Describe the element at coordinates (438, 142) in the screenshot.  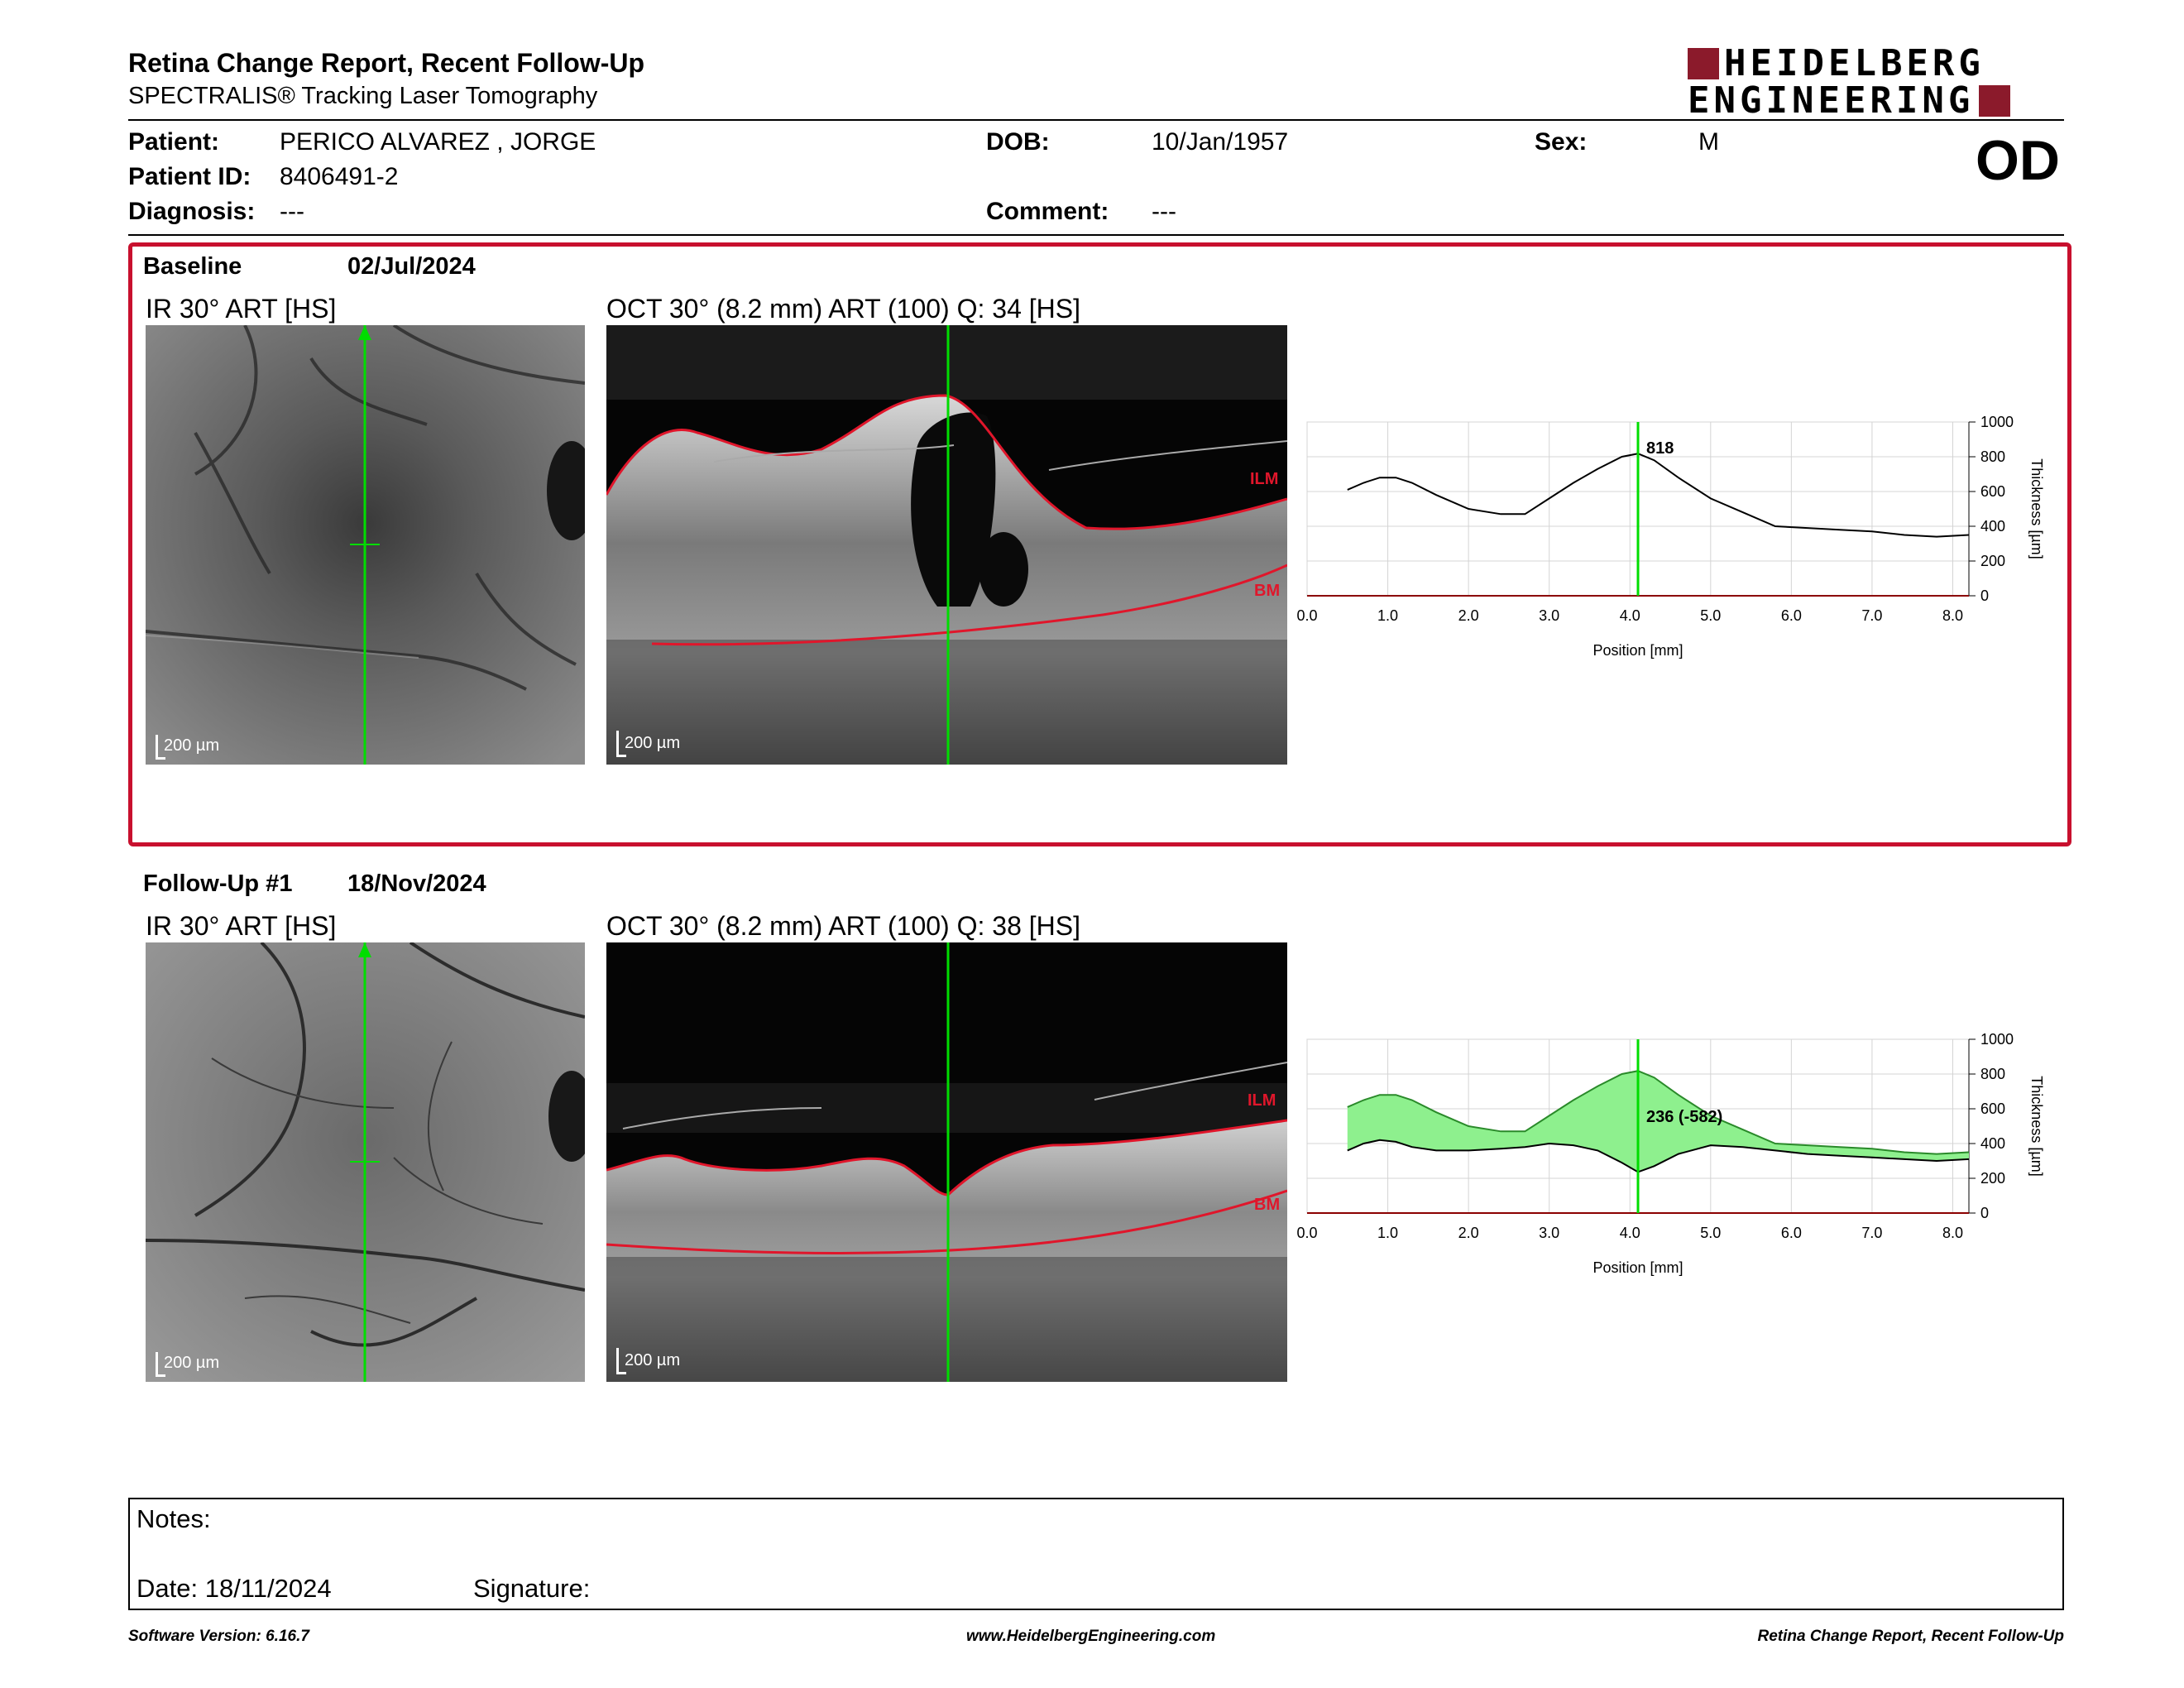
I see `patient-name: PERICO ALVAREZ , JORGE` at that location.